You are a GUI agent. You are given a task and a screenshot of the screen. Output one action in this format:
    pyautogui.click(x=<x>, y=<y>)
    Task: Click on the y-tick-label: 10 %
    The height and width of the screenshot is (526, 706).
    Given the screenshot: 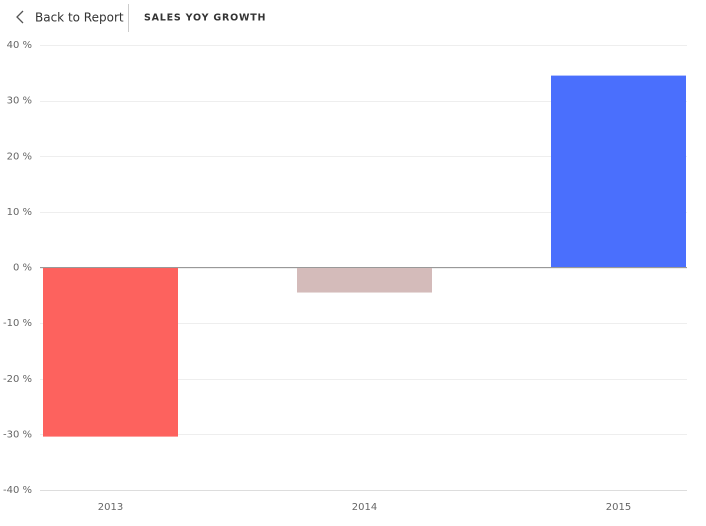 What is the action you would take?
    pyautogui.click(x=19, y=212)
    